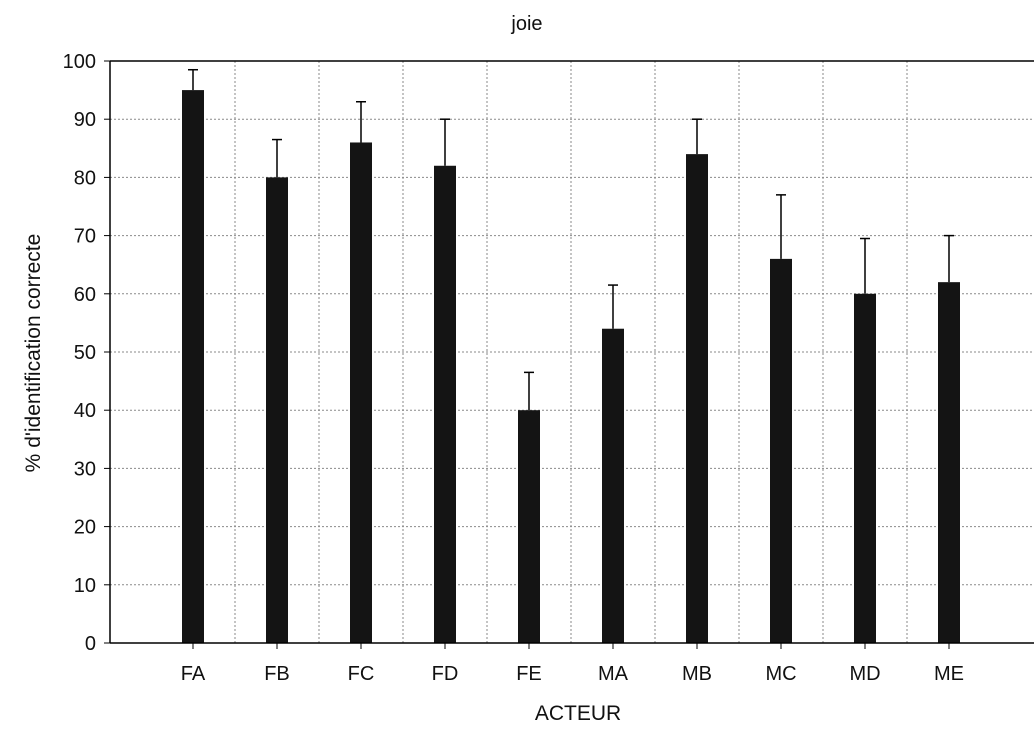 This screenshot has width=1034, height=729. I want to click on x-tick-label-me: ME, so click(949, 674).